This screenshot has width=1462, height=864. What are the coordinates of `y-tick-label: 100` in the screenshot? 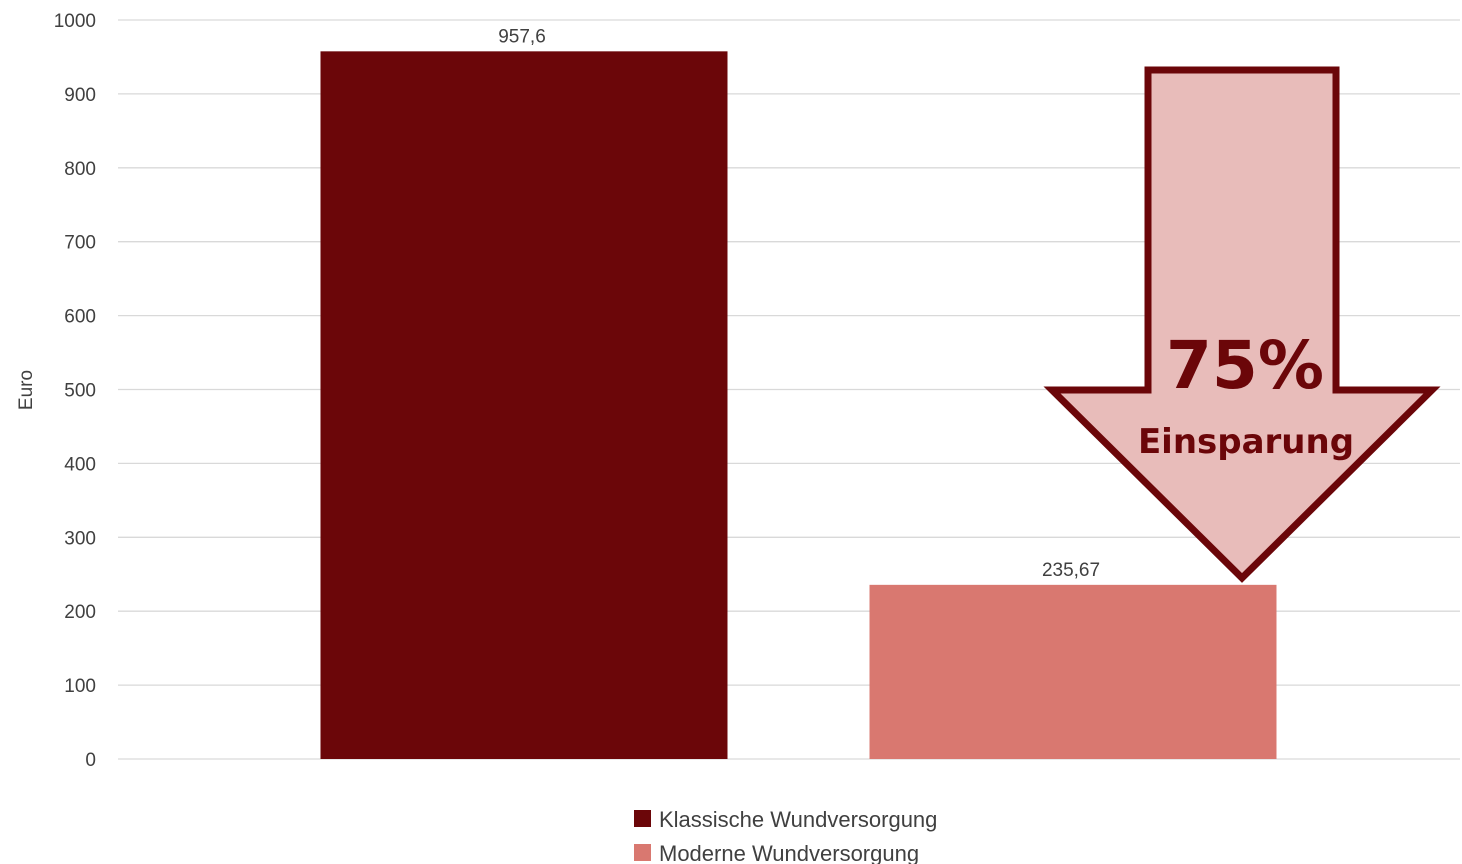 It's located at (80, 686).